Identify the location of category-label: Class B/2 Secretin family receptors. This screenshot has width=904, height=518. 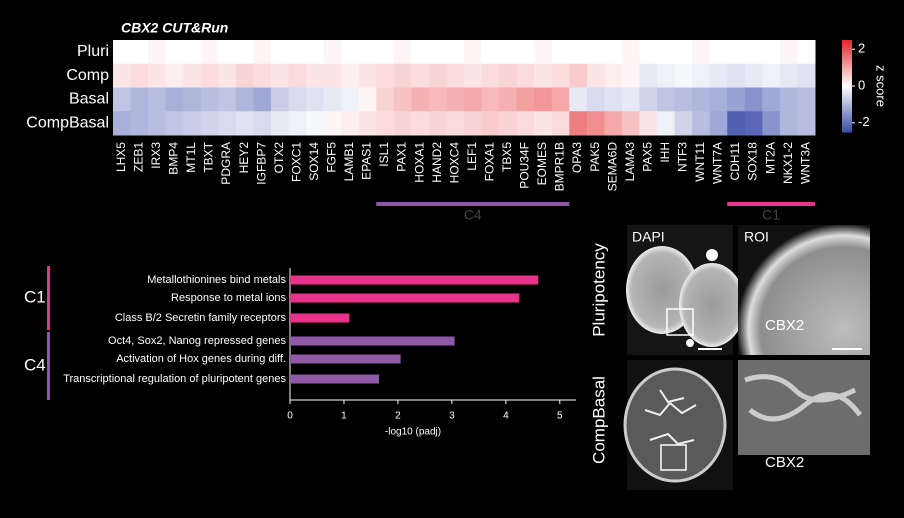
(201, 318).